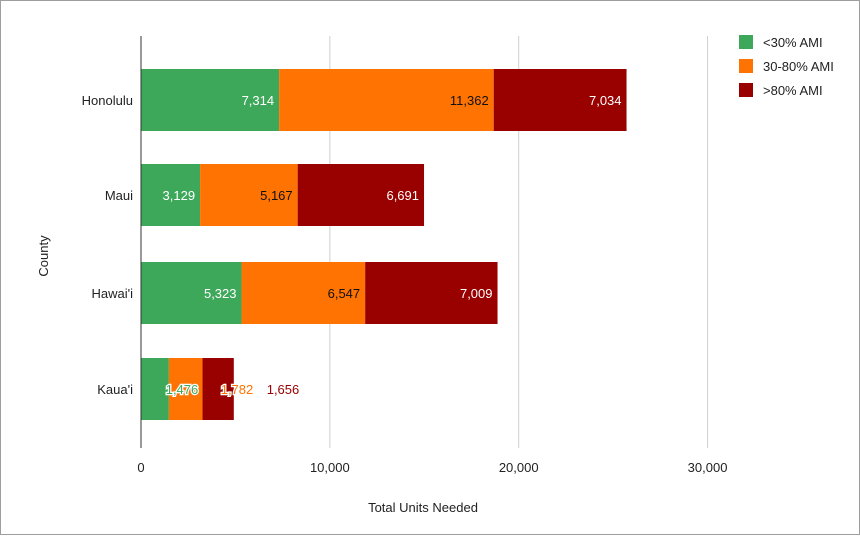  Describe the element at coordinates (432, 467) in the screenshot. I see `x-tick-labels: 0 10,000 20,000 30,000` at that location.